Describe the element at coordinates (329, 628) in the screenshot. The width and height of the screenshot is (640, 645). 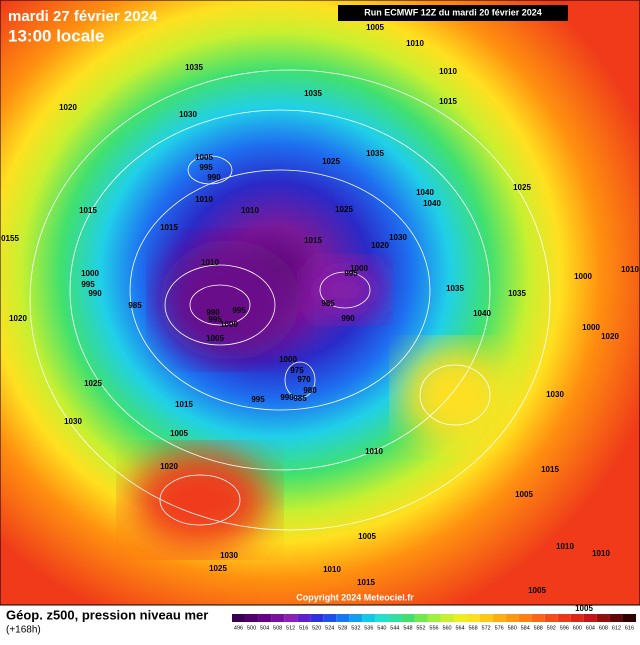
I see `scale-label: 524` at that location.